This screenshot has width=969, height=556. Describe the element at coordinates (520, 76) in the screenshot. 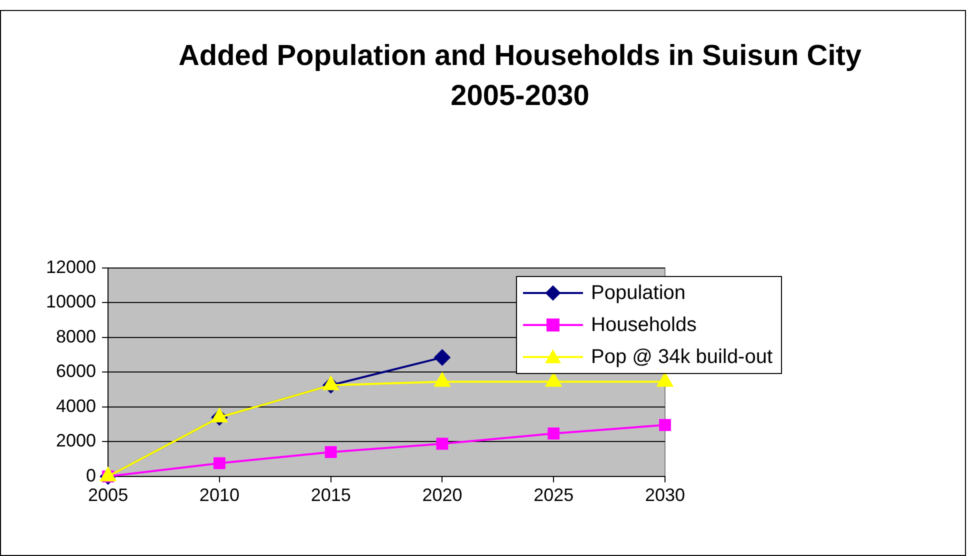

I see `chart-title: Added Population and Households in Suisun City 2005-2030` at that location.